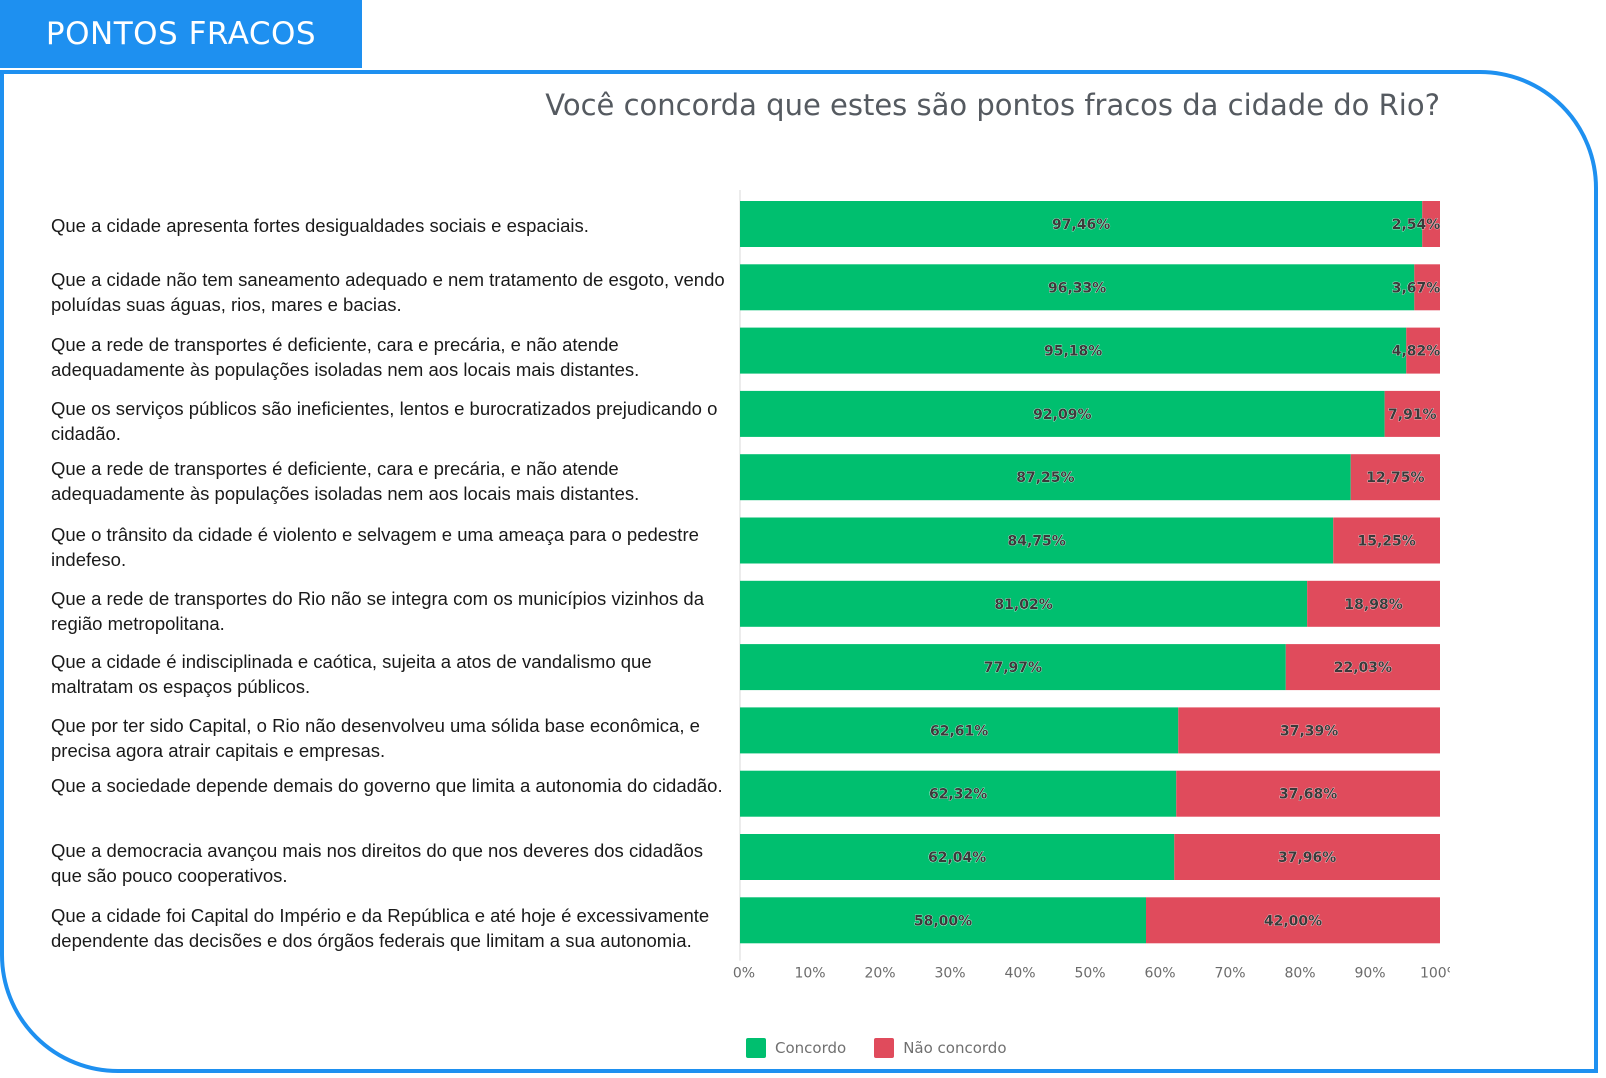  What do you see at coordinates (744, 974) in the screenshot?
I see `x-tick-label-0: 0%` at bounding box center [744, 974].